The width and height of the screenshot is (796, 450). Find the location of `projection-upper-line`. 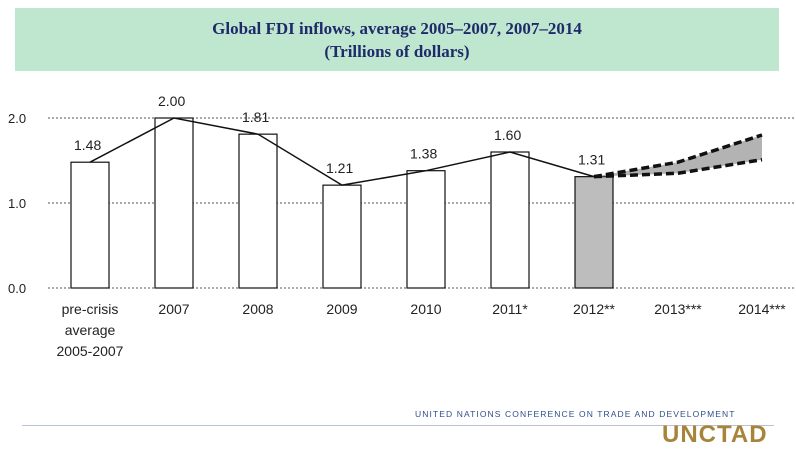

projection-upper-line is located at coordinates (678, 156).